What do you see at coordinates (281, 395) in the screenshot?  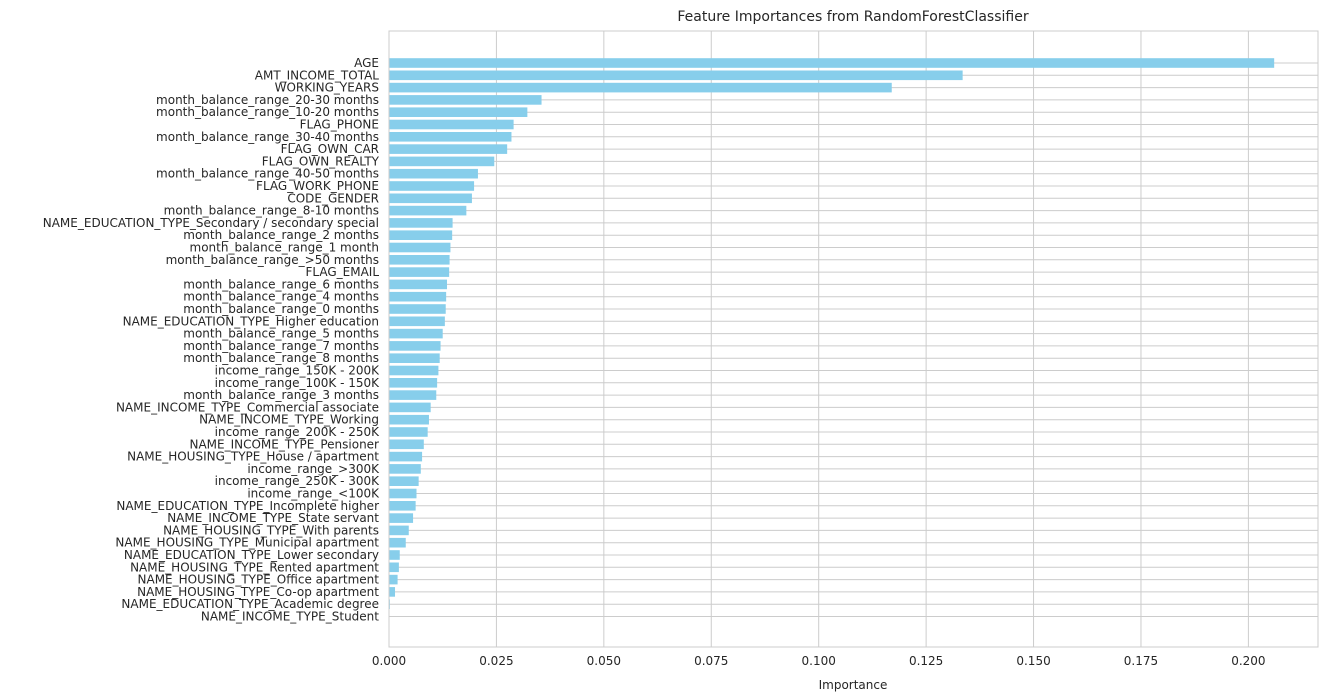 I see `category-label: month_balance_range_3 months` at bounding box center [281, 395].